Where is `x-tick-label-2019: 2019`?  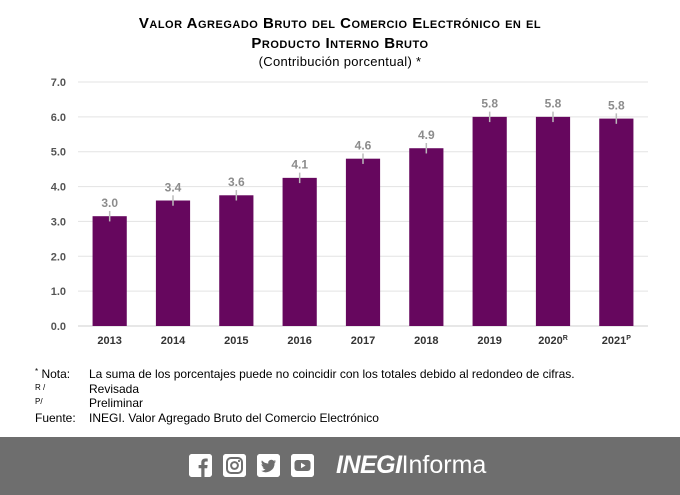
x-tick-label-2019: 2019 is located at coordinates (489, 341).